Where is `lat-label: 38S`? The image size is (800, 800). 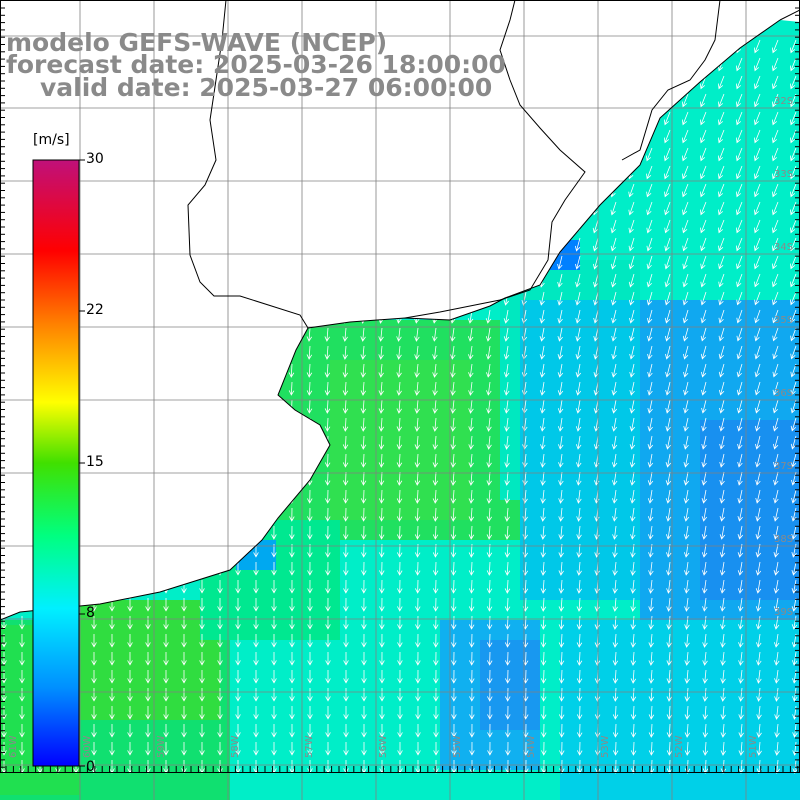
lat-label: 38S is located at coordinates (783, 539).